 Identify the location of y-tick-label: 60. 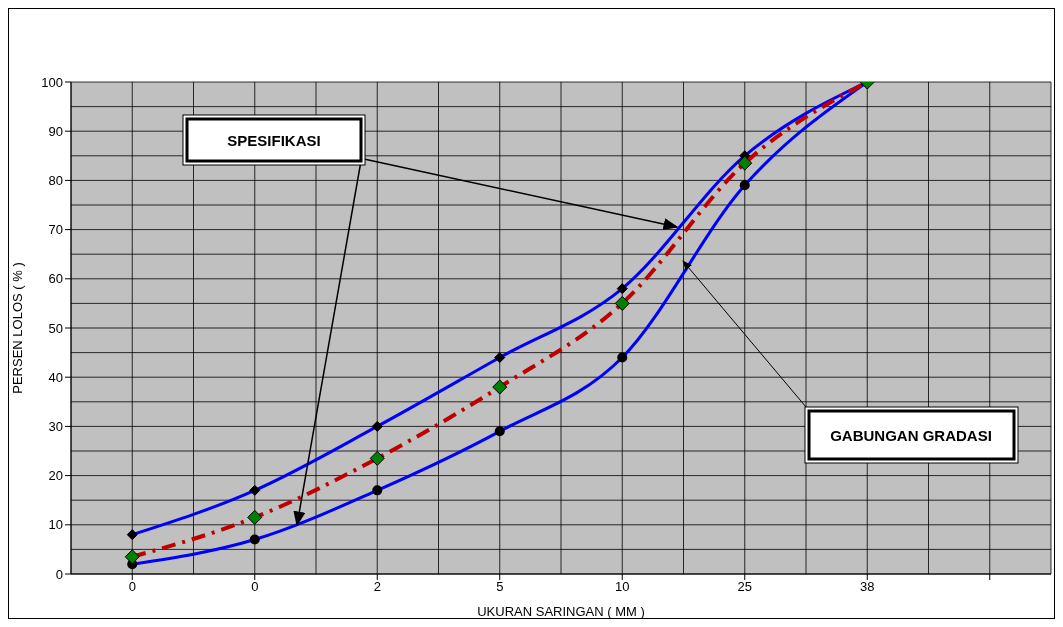
(55, 279).